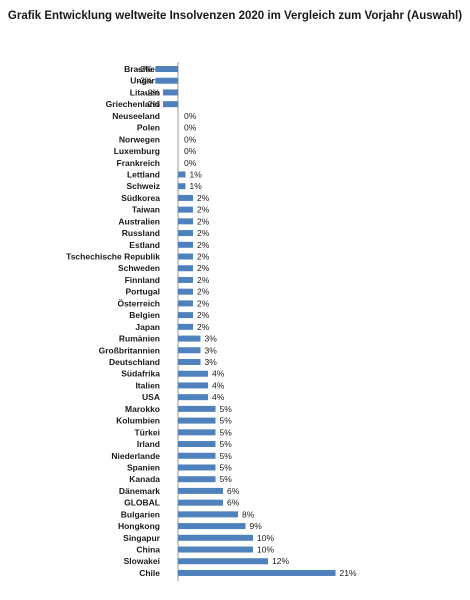 The image size is (470, 600). What do you see at coordinates (144, 245) in the screenshot?
I see `category-label-estland: Estland` at bounding box center [144, 245].